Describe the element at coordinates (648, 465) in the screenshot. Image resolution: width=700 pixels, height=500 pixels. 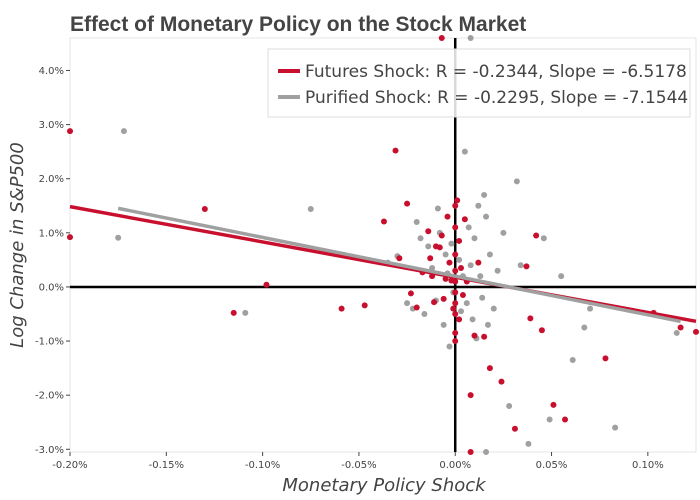
I see `x-tick-label: 0.10%` at that location.